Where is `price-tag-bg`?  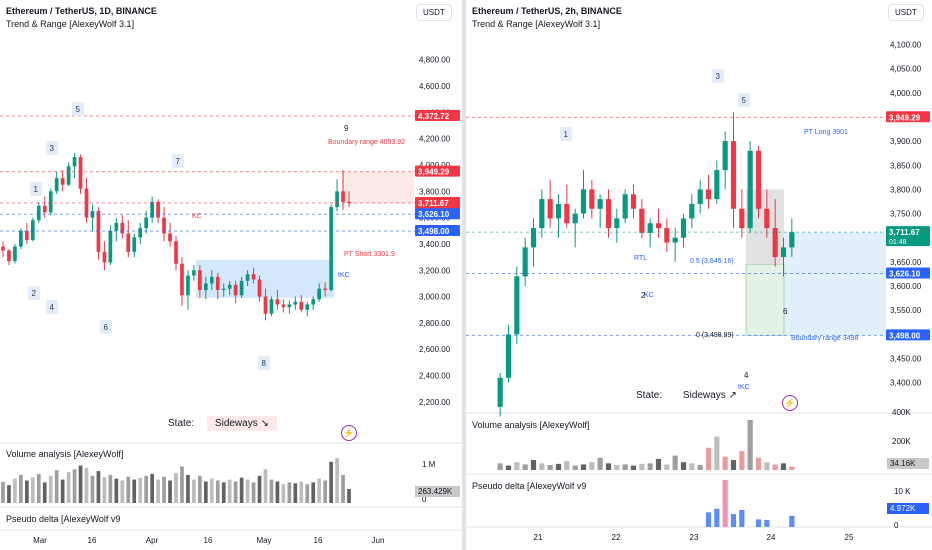 price-tag-bg is located at coordinates (437, 115).